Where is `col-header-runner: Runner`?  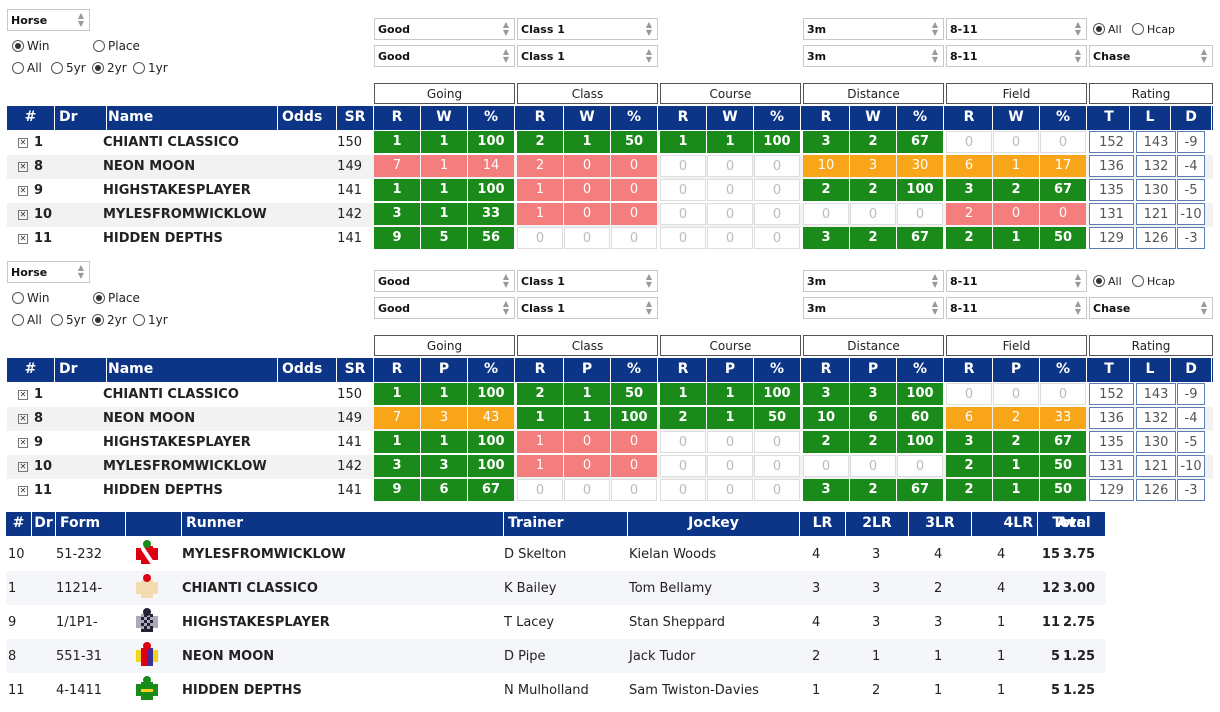
col-header-runner: Runner is located at coordinates (343, 524).